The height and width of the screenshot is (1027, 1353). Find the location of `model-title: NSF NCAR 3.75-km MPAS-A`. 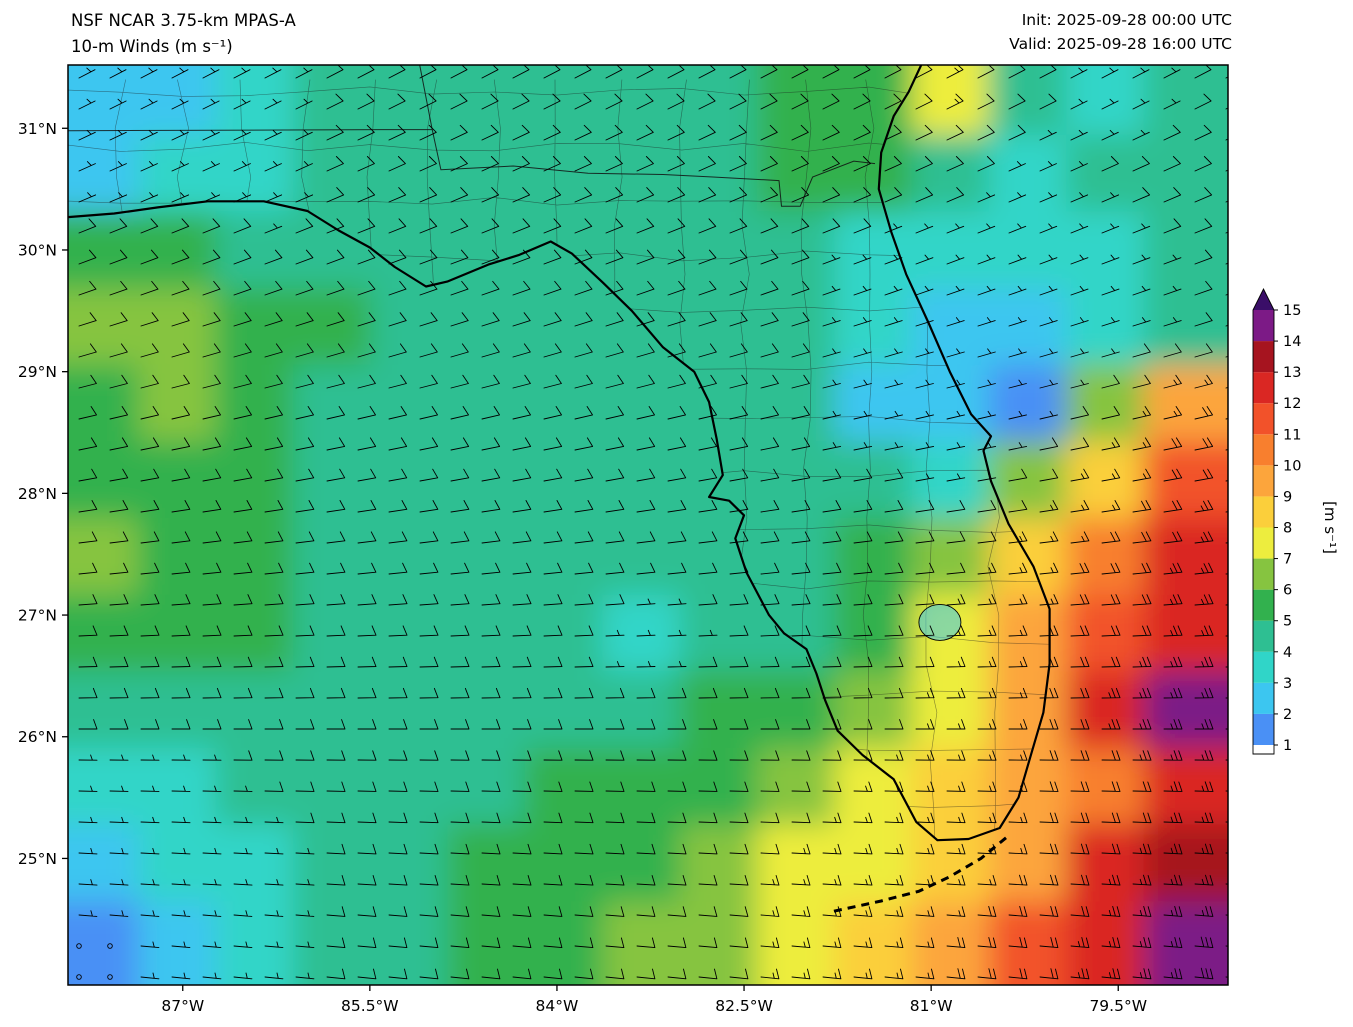

model-title: NSF NCAR 3.75-km MPAS-A is located at coordinates (183, 20).